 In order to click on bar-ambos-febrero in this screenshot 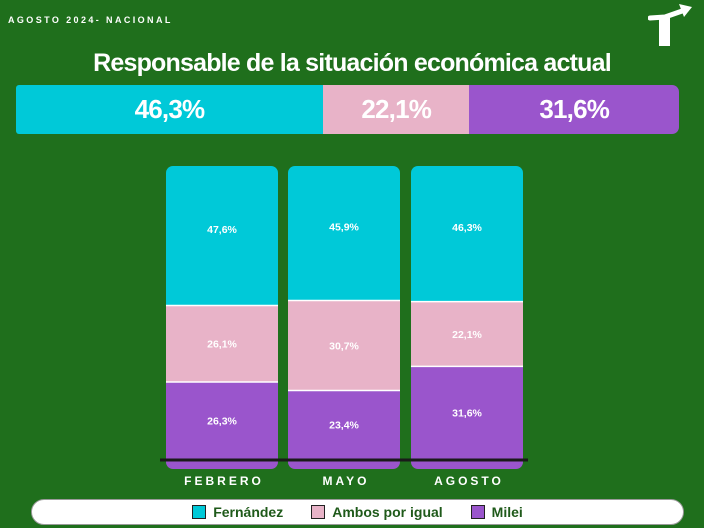, I will do `click(222, 343)`.